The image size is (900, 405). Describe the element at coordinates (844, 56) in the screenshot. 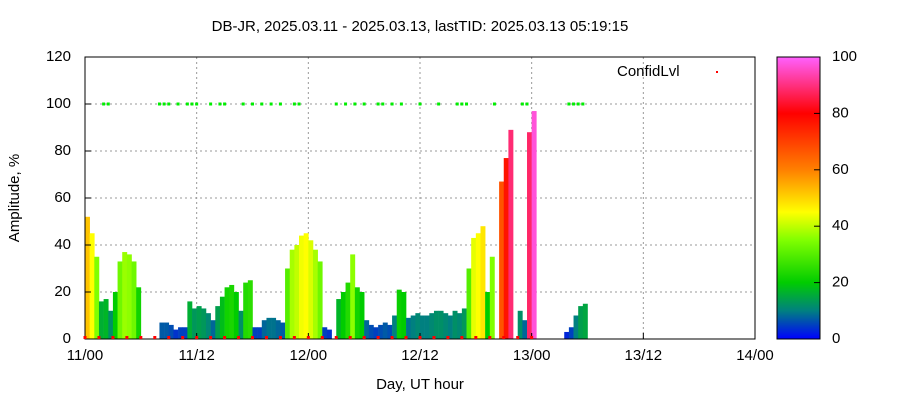

I see `colorbar-tick-label: 100` at that location.